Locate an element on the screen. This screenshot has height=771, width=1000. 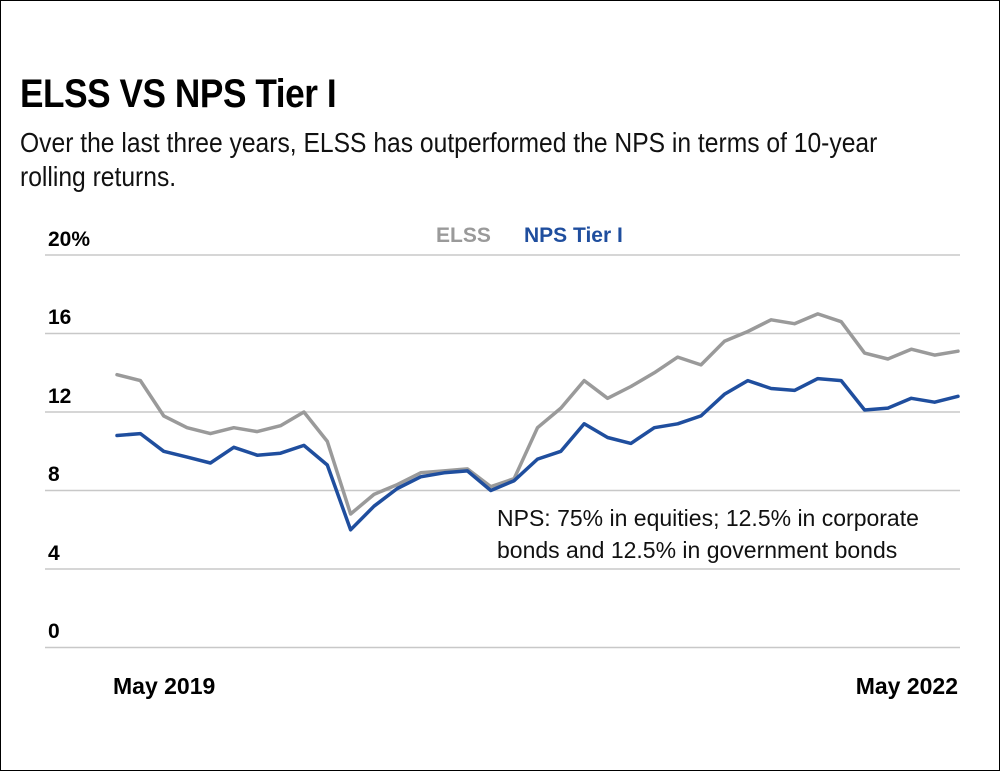
x-tick-start: May 2019 is located at coordinates (164, 686).